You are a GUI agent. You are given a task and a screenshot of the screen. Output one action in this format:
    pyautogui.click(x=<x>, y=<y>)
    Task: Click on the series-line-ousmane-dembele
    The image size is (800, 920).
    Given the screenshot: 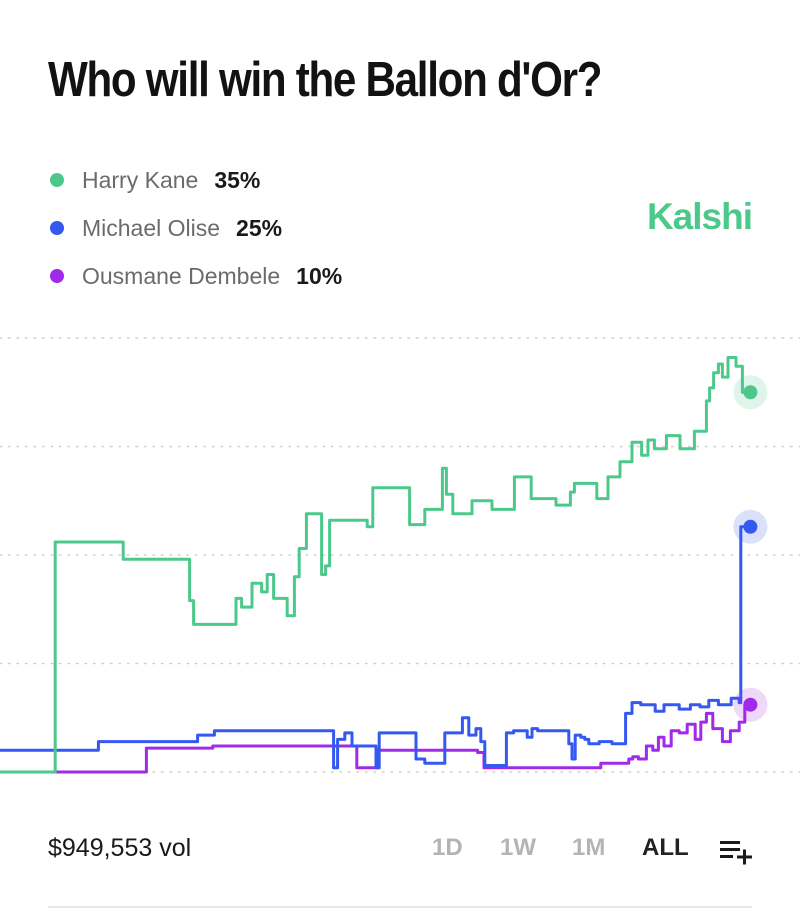 What is the action you would take?
    pyautogui.click(x=375, y=738)
    